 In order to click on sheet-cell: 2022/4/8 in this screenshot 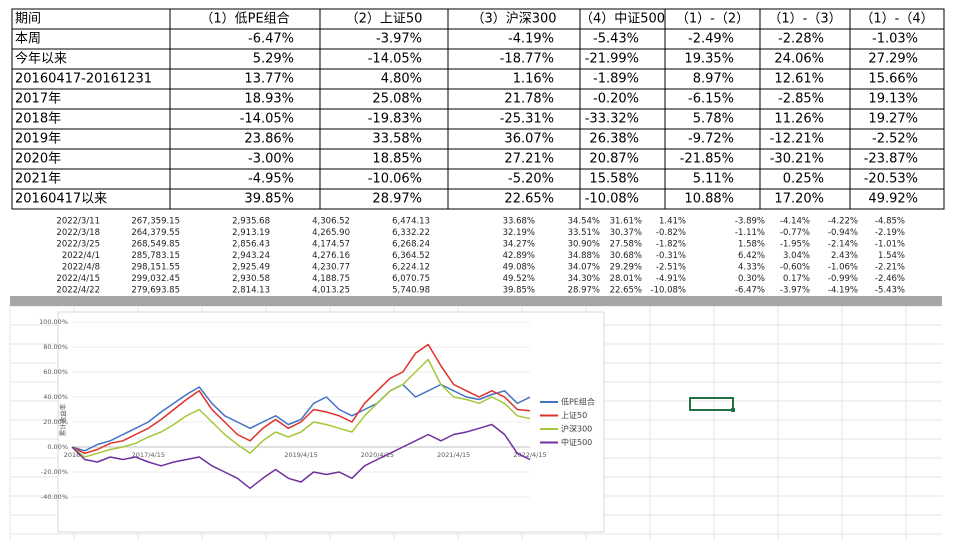, I will do `click(81, 268)`.